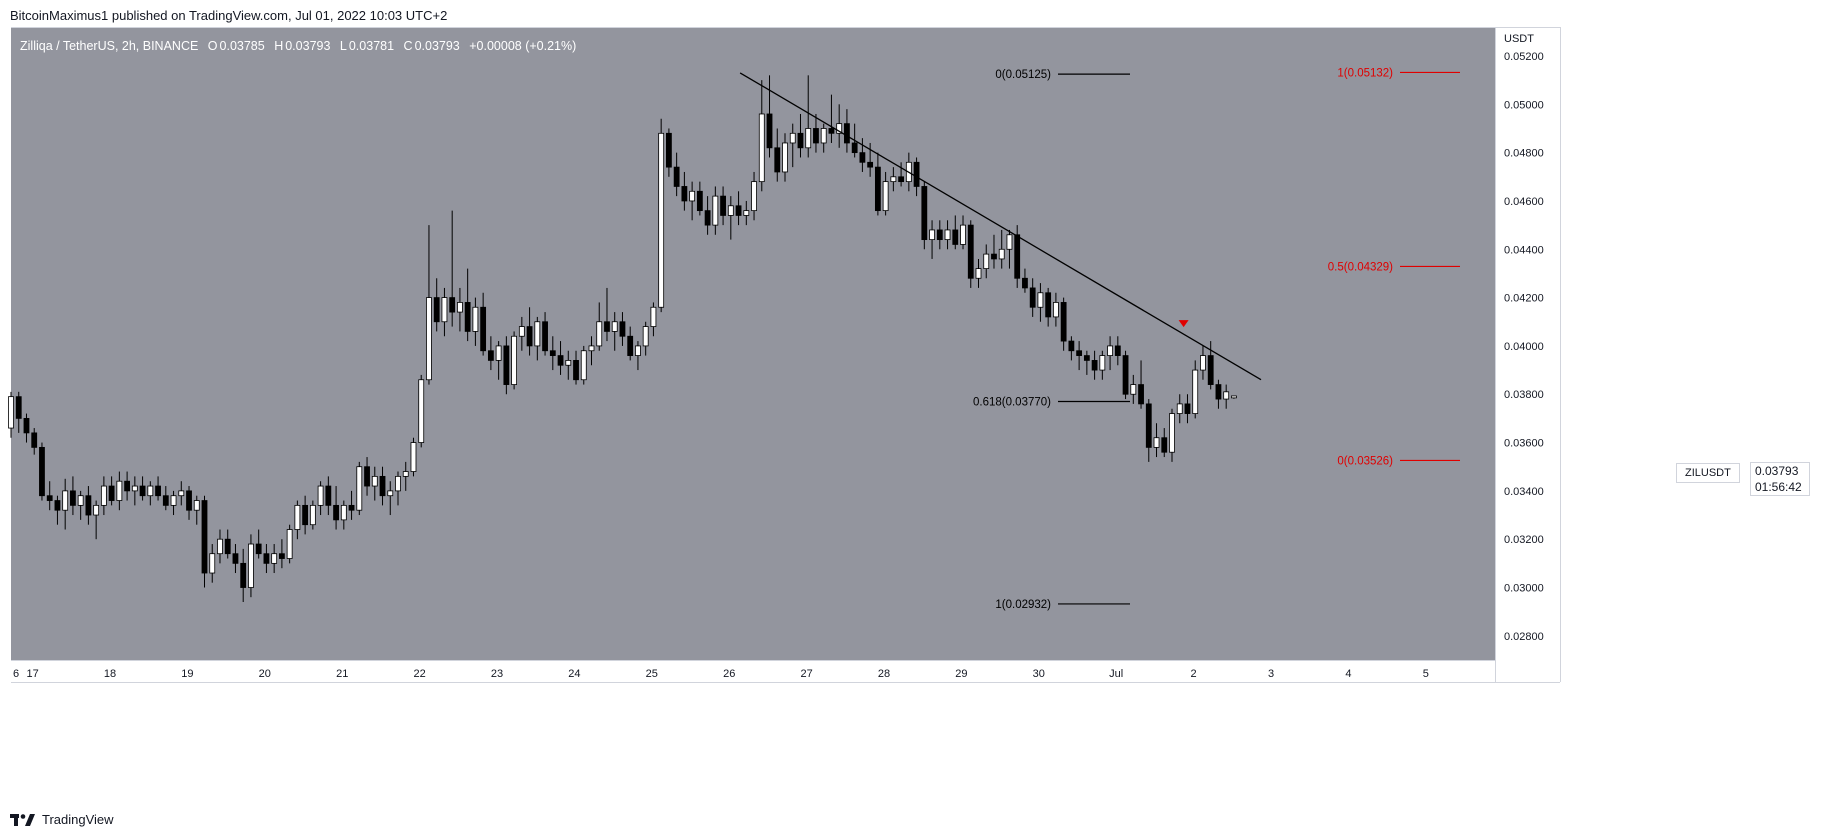 The width and height of the screenshot is (1824, 836). I want to click on time-tick-label: 18, so click(110, 674).